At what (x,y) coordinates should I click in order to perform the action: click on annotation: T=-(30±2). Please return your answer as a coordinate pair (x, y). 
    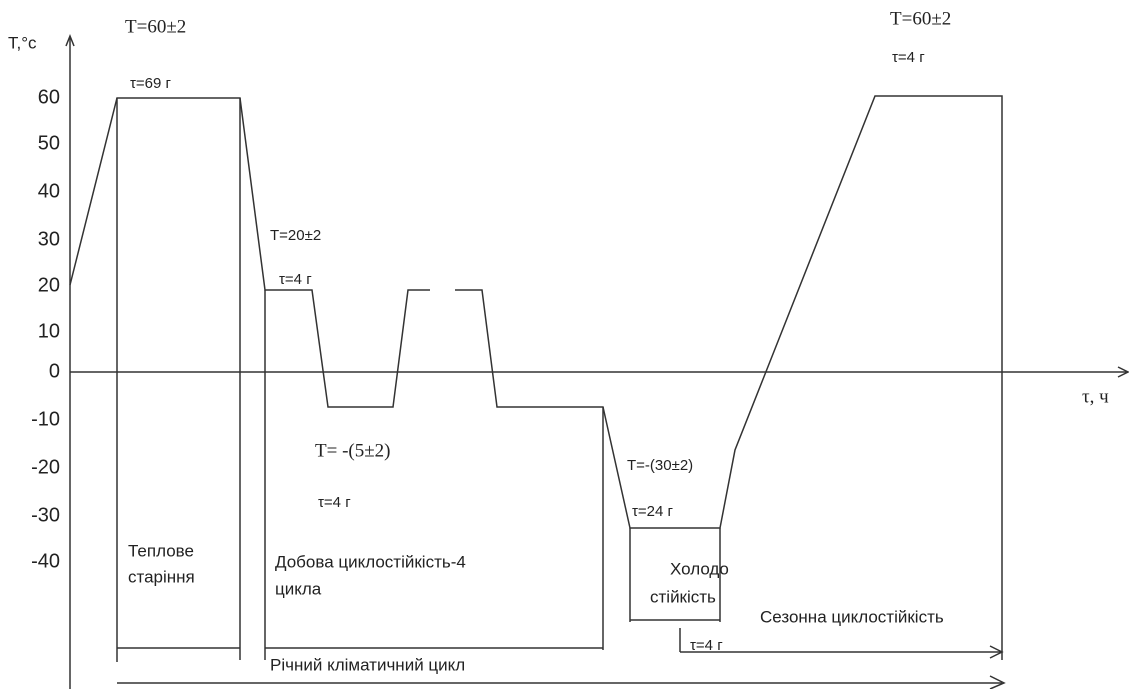
    Looking at the image, I should click on (660, 465).